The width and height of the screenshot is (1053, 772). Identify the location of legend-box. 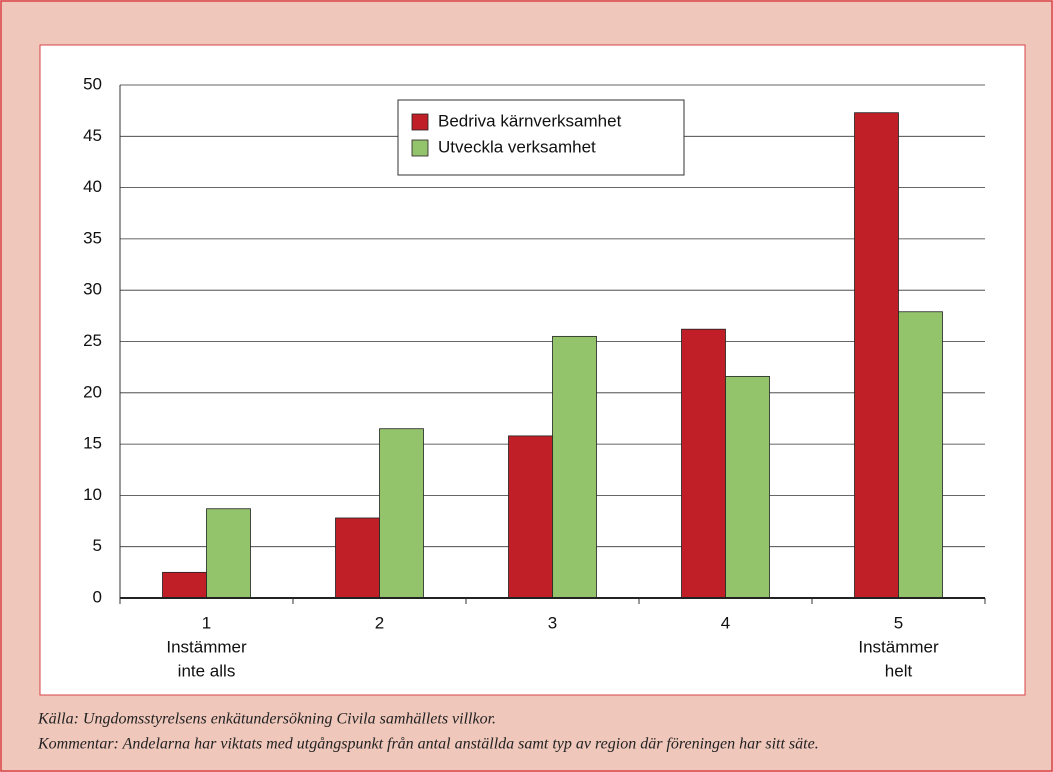
(541, 137).